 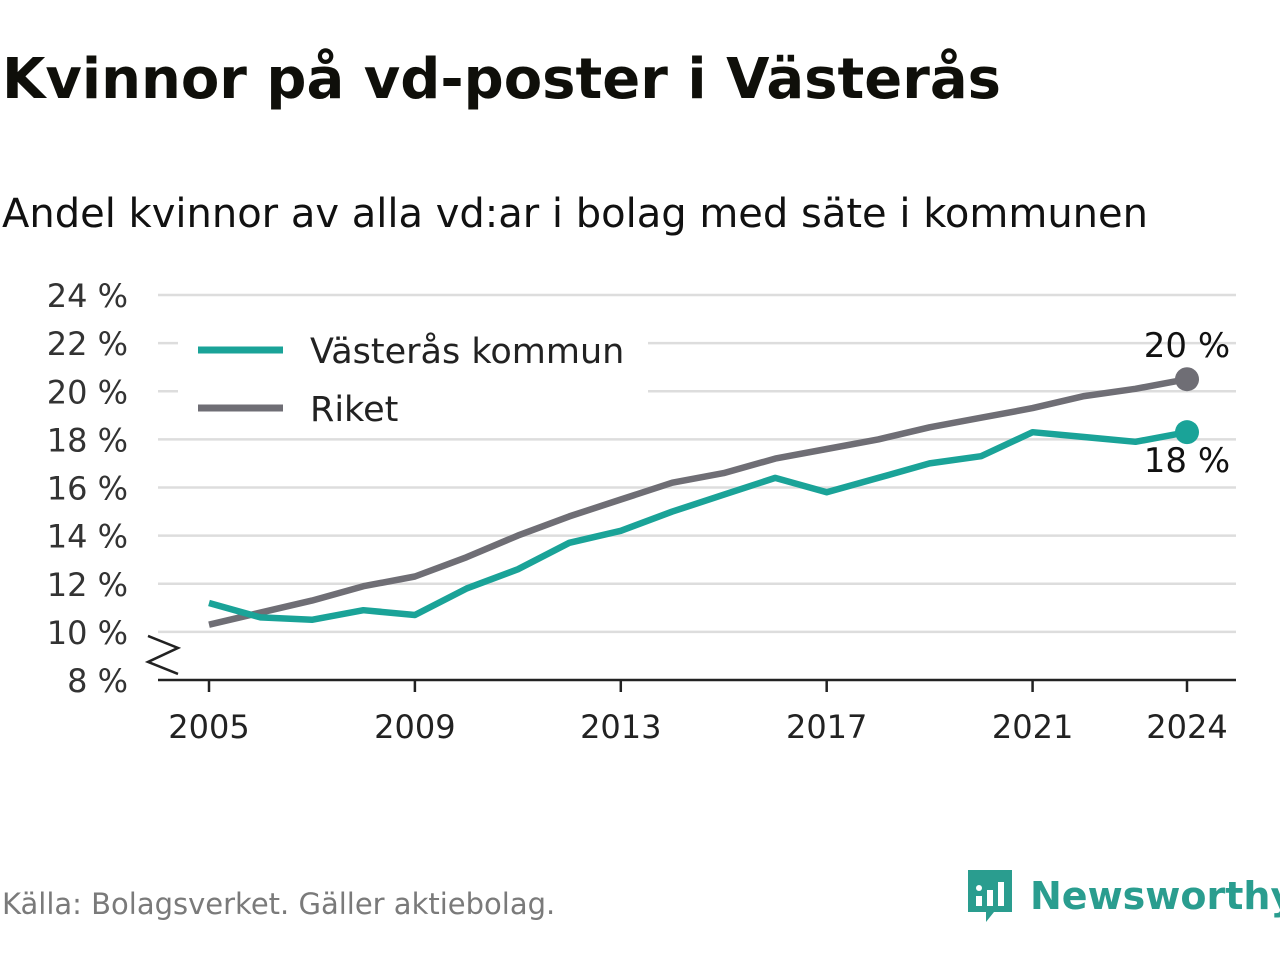 What do you see at coordinates (990, 896) in the screenshot?
I see `newsworthy-logo-icon` at bounding box center [990, 896].